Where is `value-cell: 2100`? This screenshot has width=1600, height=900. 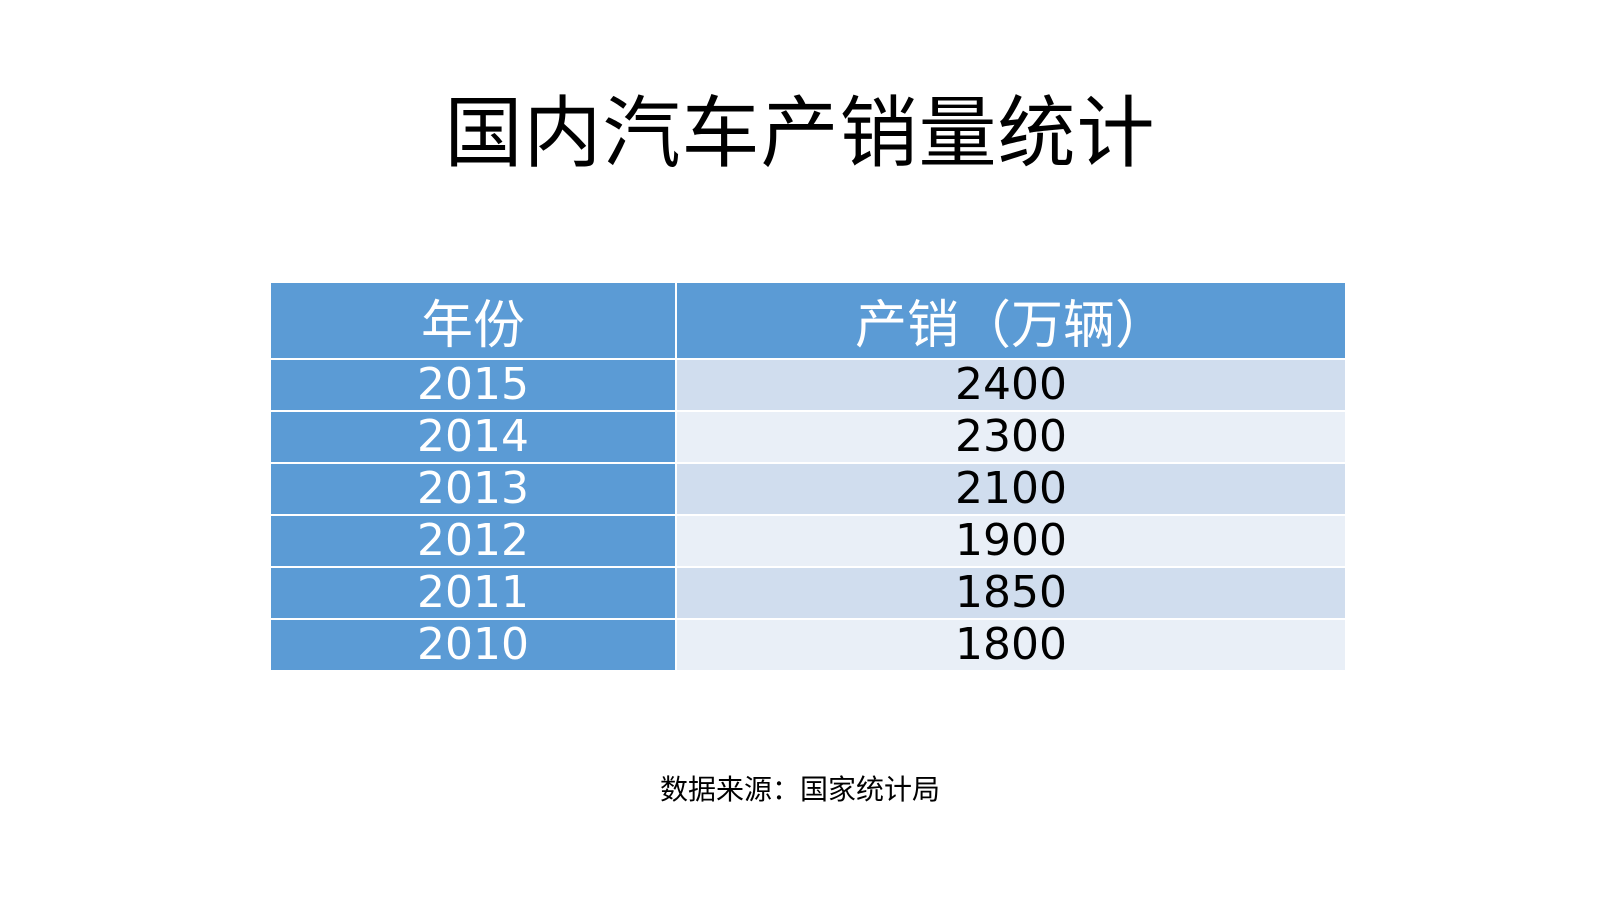
value-cell: 2100 is located at coordinates (1011, 489).